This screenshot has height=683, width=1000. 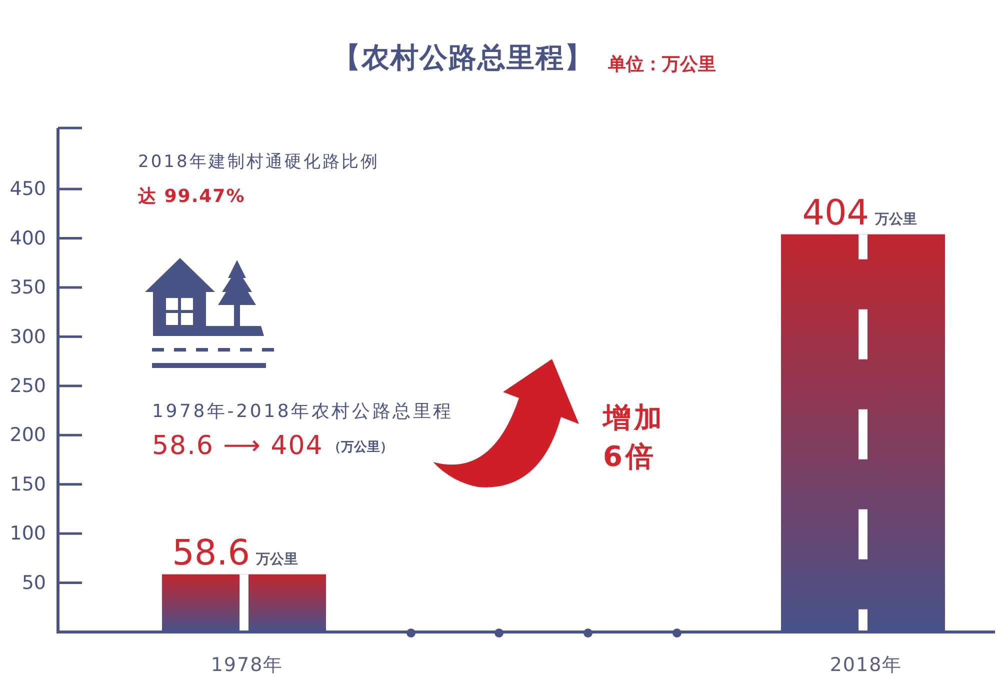 I want to click on y-tick-label: 100, so click(x=28, y=533).